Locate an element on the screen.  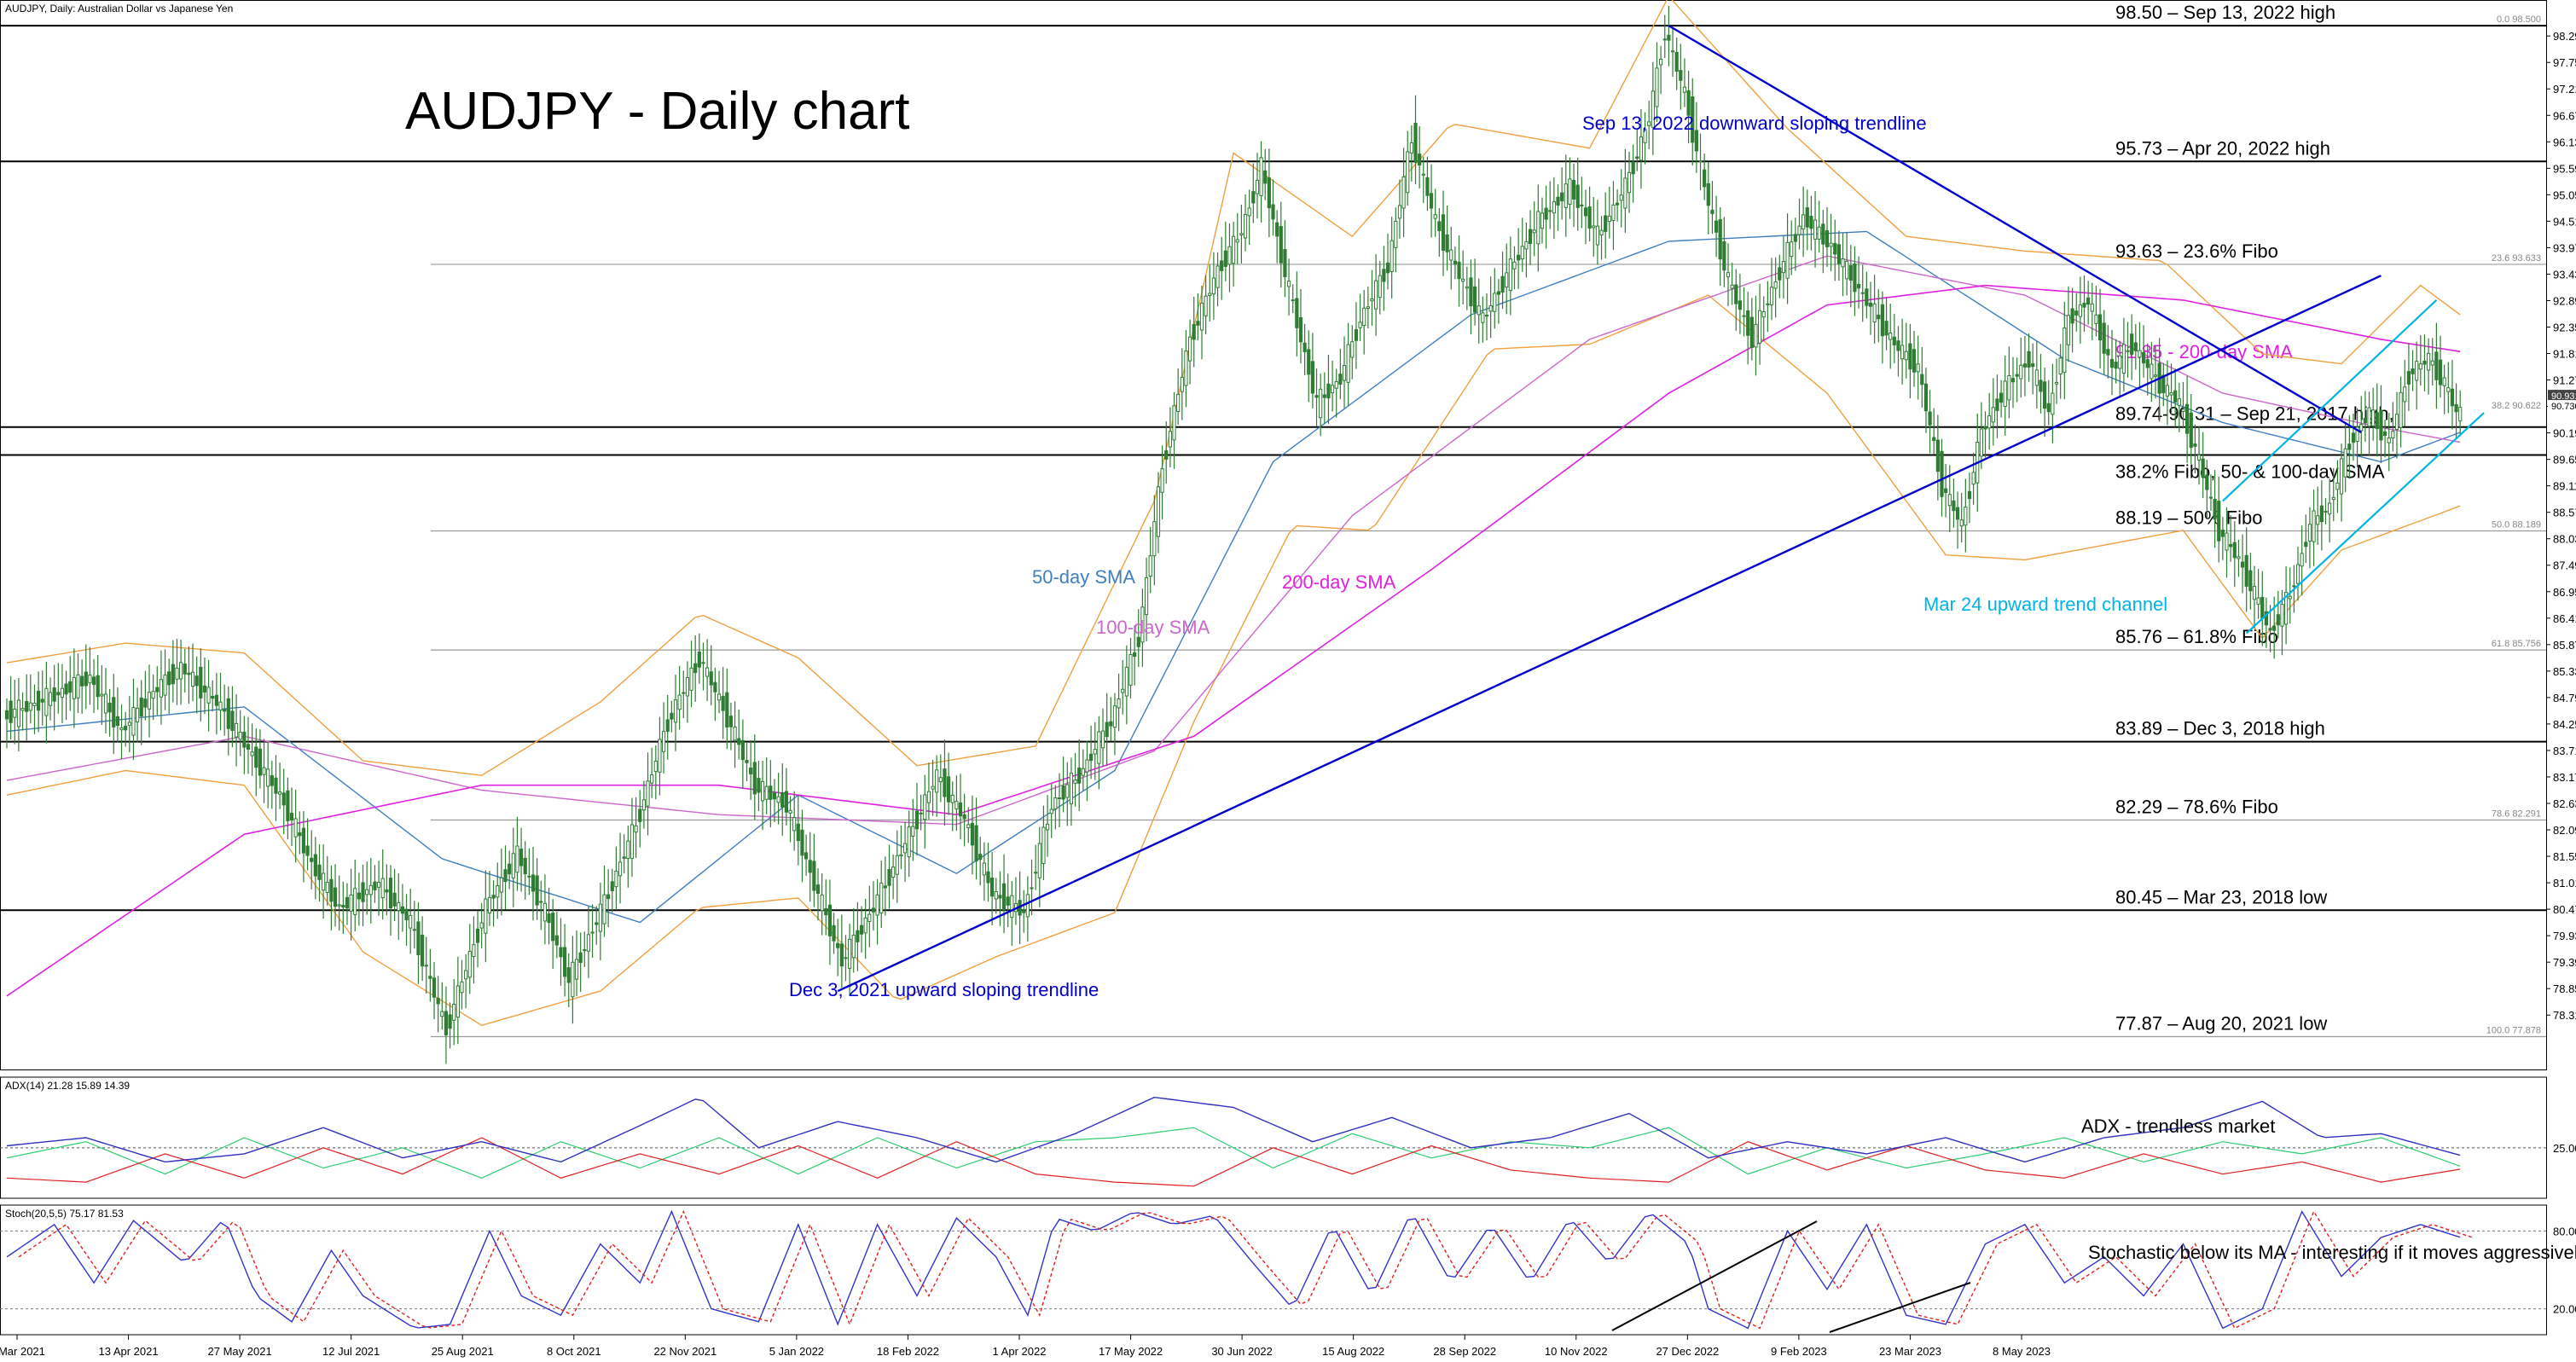
x-tick-label: 27 Dec 2022 is located at coordinates (1687, 1351).